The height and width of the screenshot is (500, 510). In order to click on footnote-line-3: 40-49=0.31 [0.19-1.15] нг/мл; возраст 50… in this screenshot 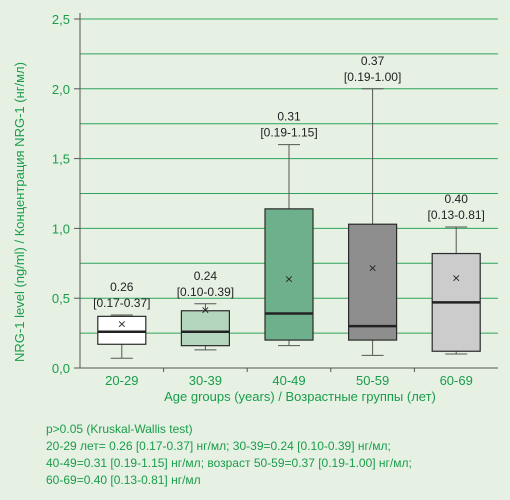, I will do `click(229, 463)`.